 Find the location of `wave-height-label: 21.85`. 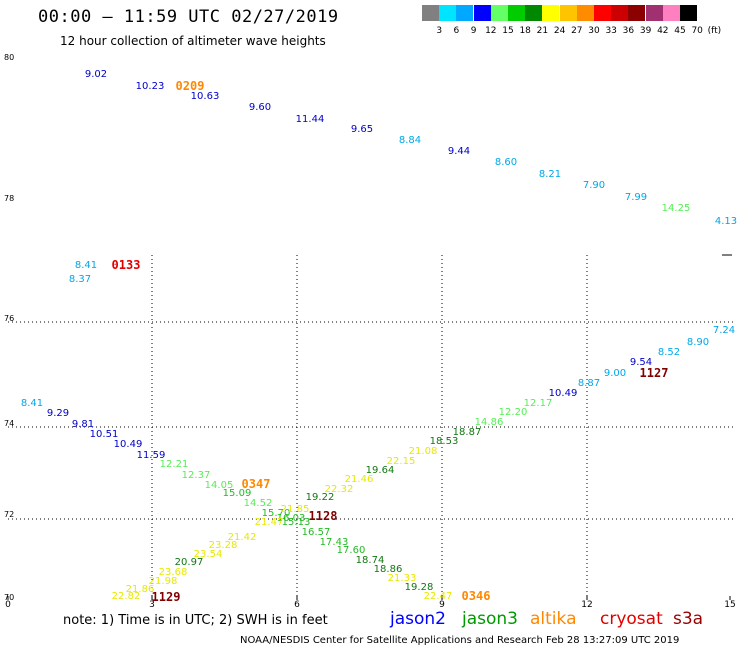

wave-height-label: 21.85 is located at coordinates (295, 509).